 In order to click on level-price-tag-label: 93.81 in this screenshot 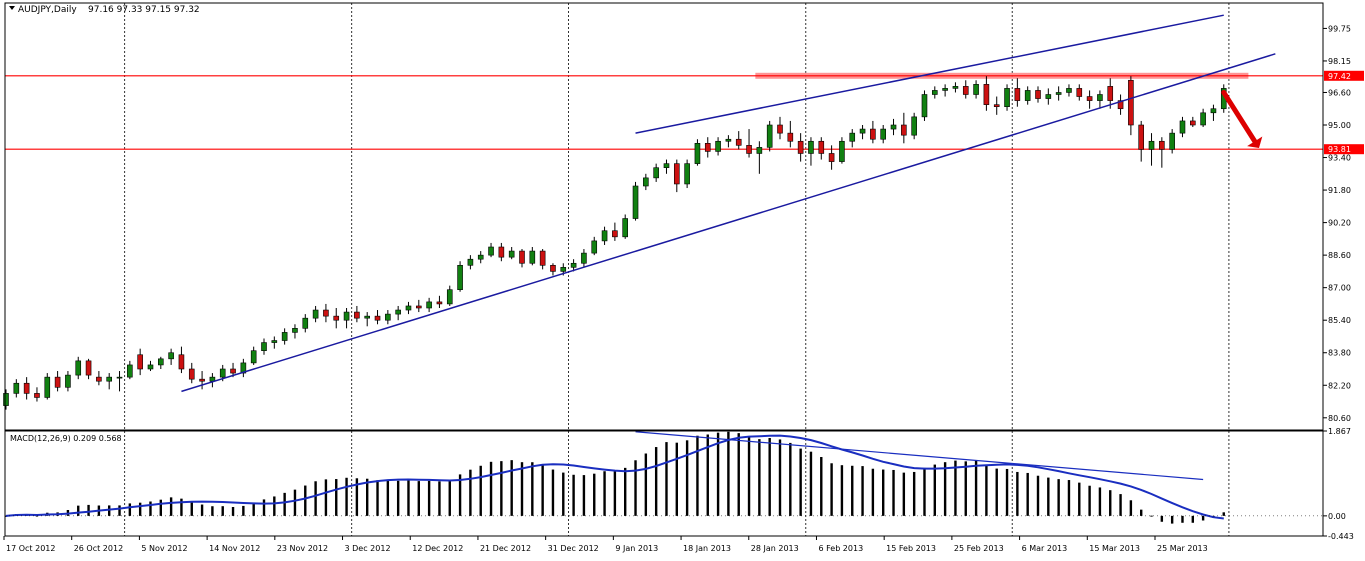, I will do `click(1339, 149)`.